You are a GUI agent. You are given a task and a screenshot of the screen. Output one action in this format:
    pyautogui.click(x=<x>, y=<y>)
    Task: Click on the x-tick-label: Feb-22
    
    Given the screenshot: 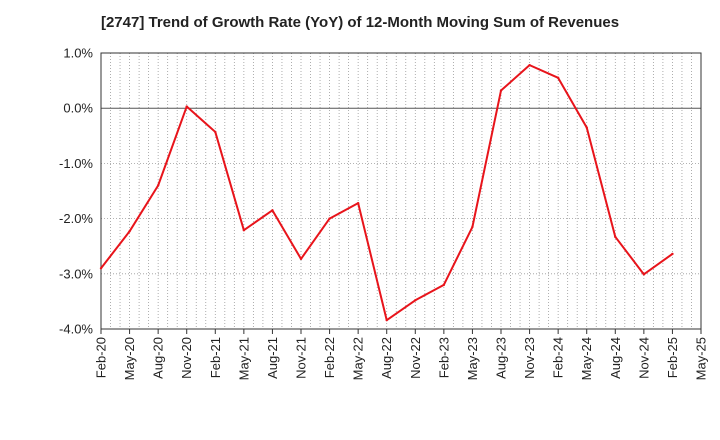 What is the action you would take?
    pyautogui.click(x=329, y=357)
    